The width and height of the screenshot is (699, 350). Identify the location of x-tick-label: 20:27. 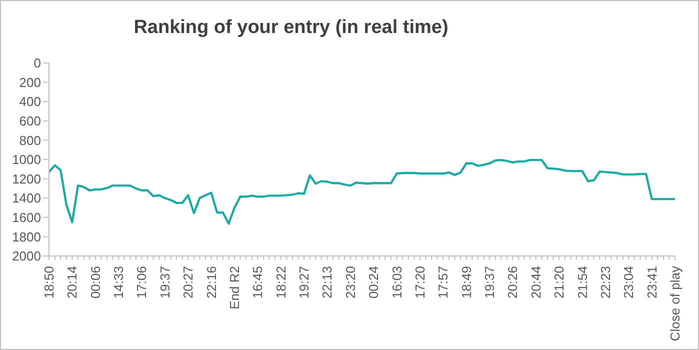
(188, 282).